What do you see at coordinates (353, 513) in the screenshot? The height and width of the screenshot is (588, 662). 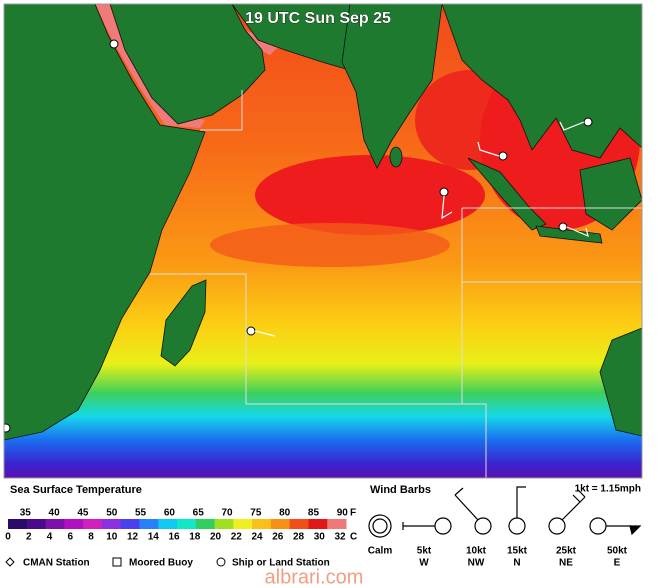 I see `fahrenheit-unit: F` at bounding box center [353, 513].